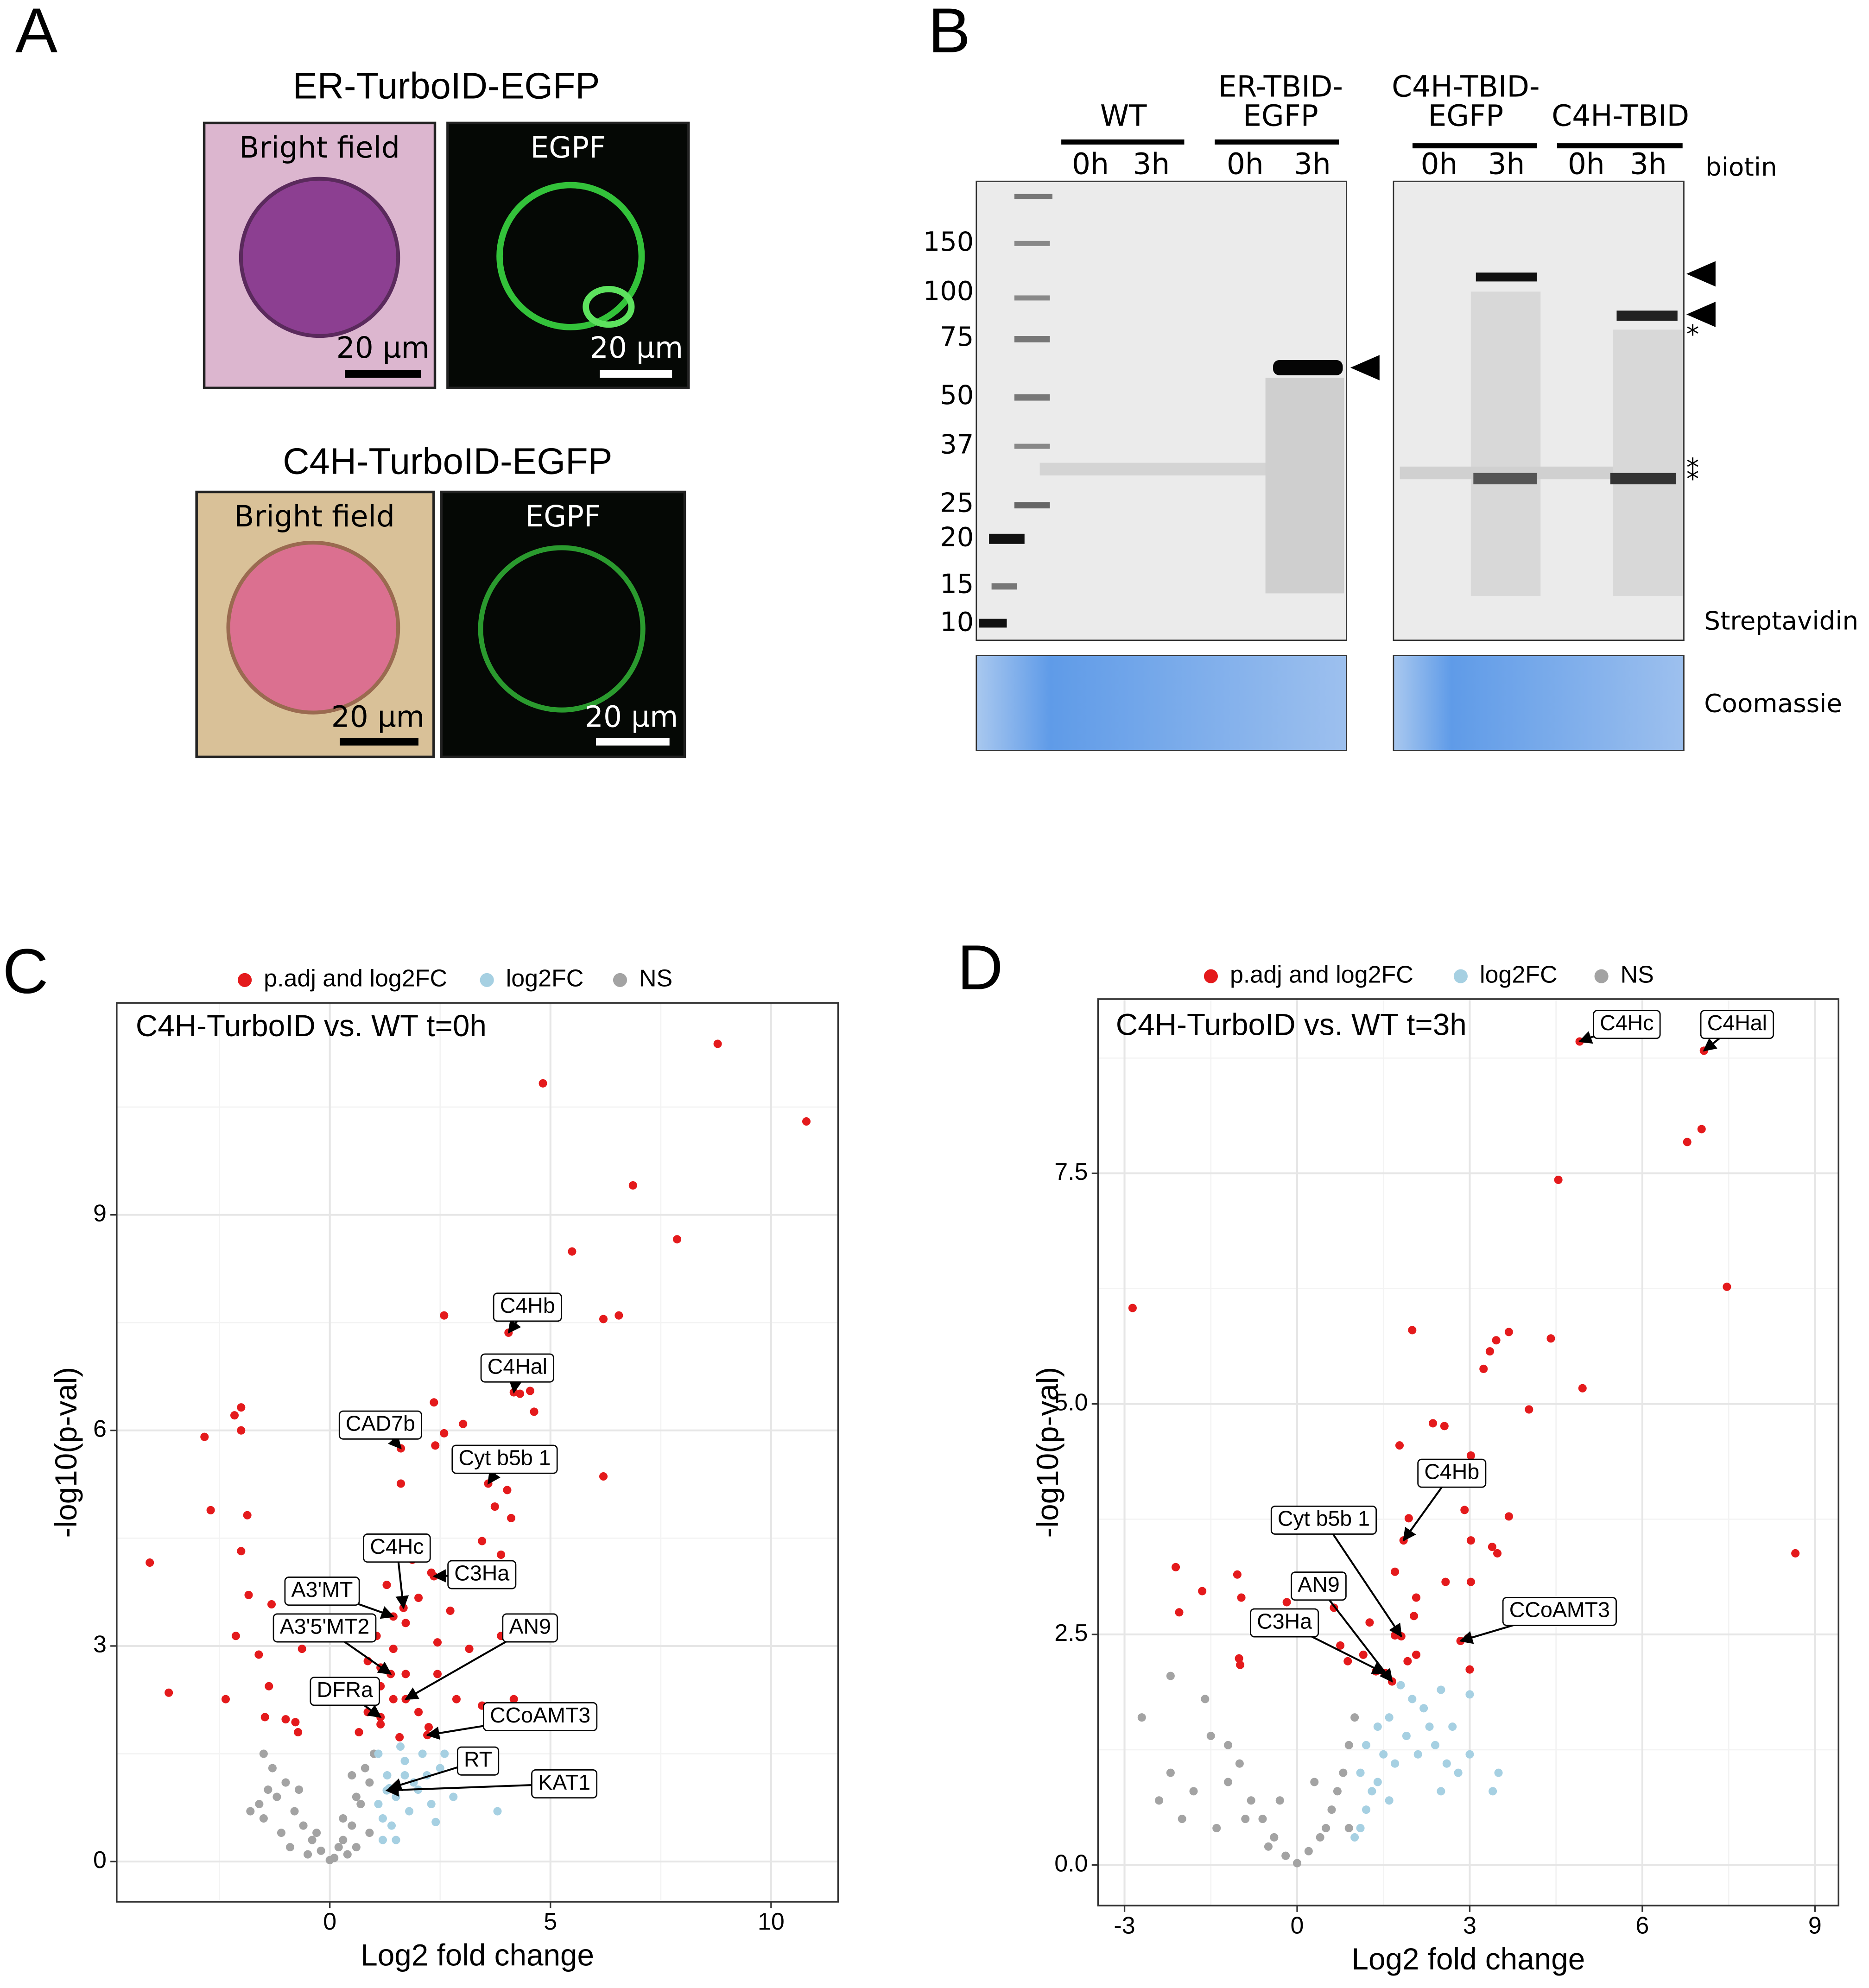  Describe the element at coordinates (100, 1644) in the screenshot. I see `y-tick-label: 3` at that location.